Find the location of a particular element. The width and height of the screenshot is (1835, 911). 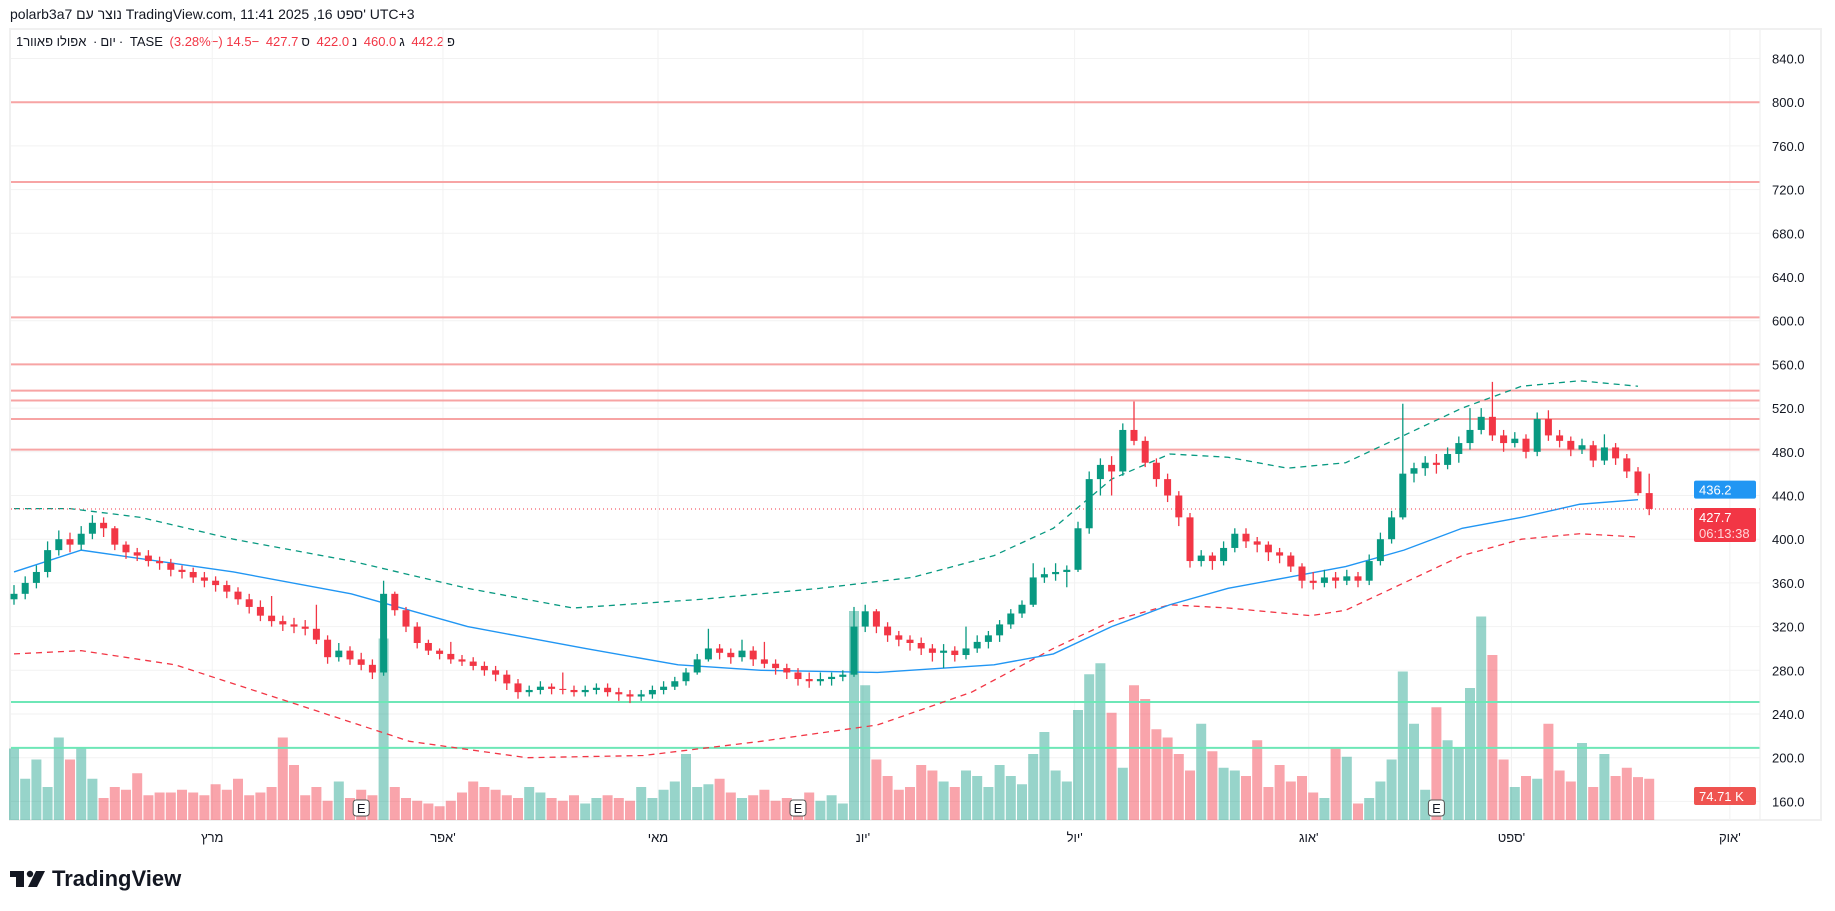

price-axis-label: 320.0 is located at coordinates (1788, 627).